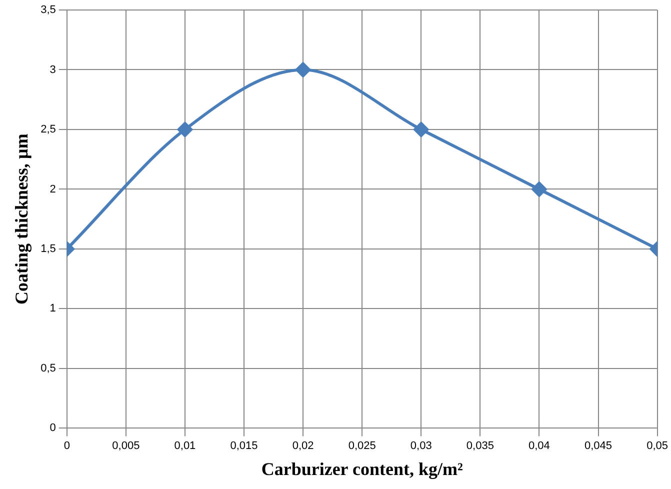  Describe the element at coordinates (598, 446) in the screenshot. I see `x-tick-label: 0,045` at that location.